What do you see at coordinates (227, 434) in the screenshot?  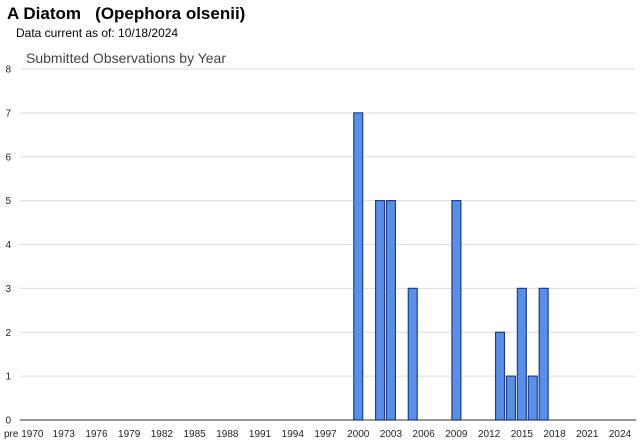 I see `x-tick-label: 1988` at bounding box center [227, 434].